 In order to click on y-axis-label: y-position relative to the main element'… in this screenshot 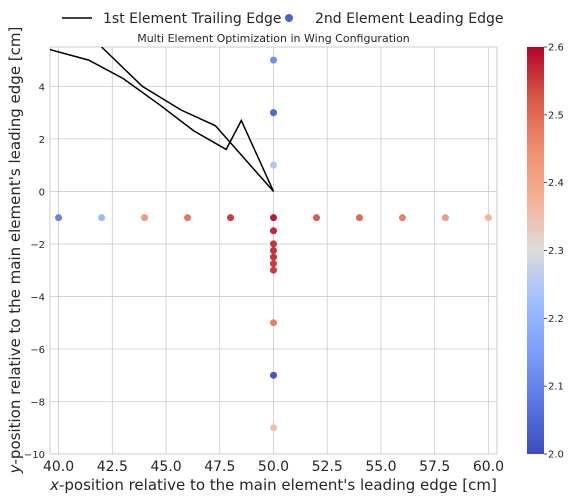, I will do `click(15, 251)`.